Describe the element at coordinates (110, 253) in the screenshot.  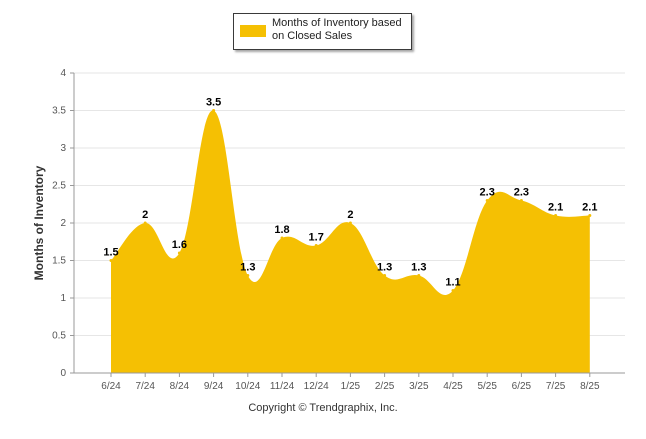
I see `data-label: 1.5` at that location.